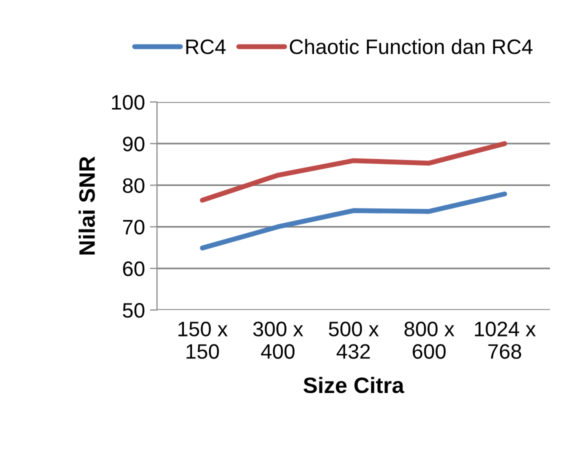  I want to click on y-tick-label: 100, so click(128, 102).